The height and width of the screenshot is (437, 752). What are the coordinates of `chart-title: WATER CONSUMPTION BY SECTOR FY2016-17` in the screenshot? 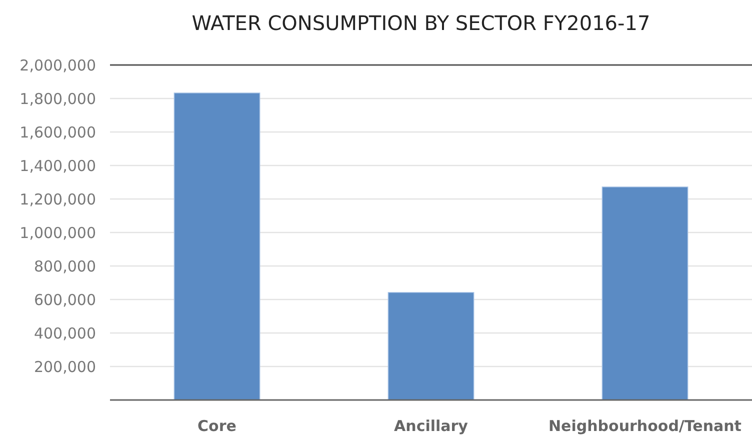 It's located at (421, 23).